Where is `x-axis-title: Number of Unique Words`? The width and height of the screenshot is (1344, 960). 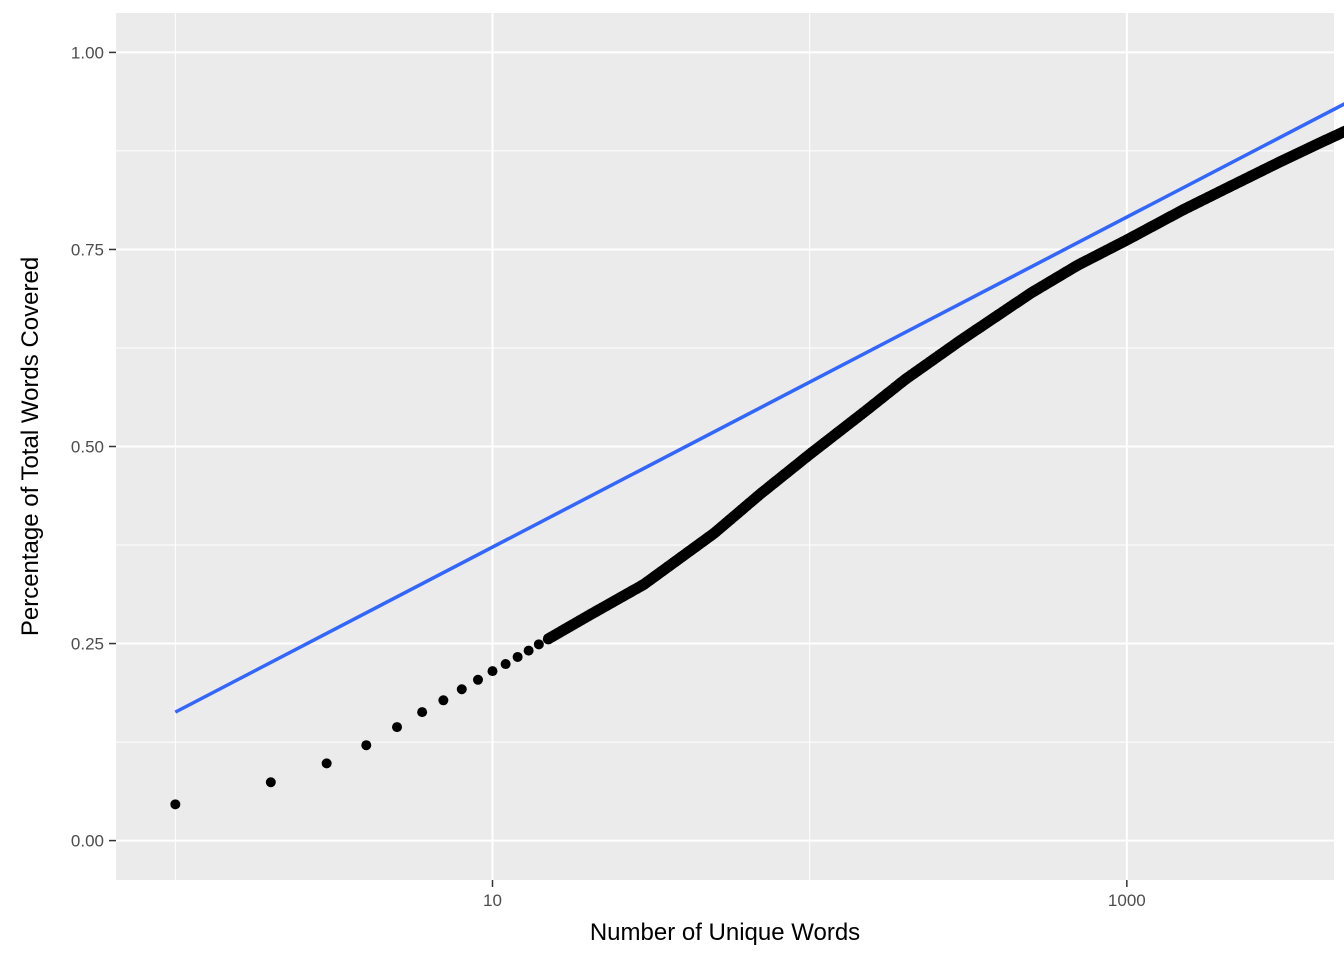 x-axis-title: Number of Unique Words is located at coordinates (725, 932).